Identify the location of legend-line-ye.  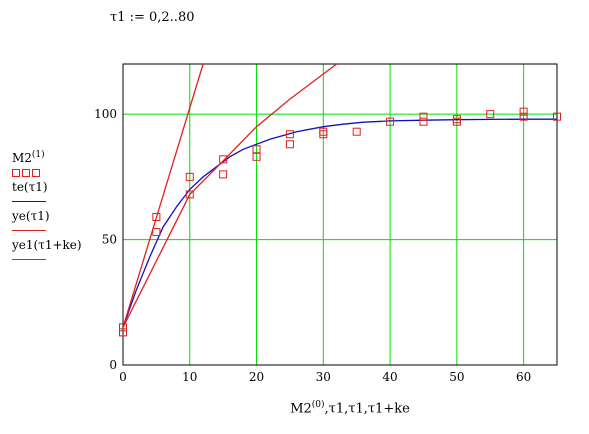
(57, 231).